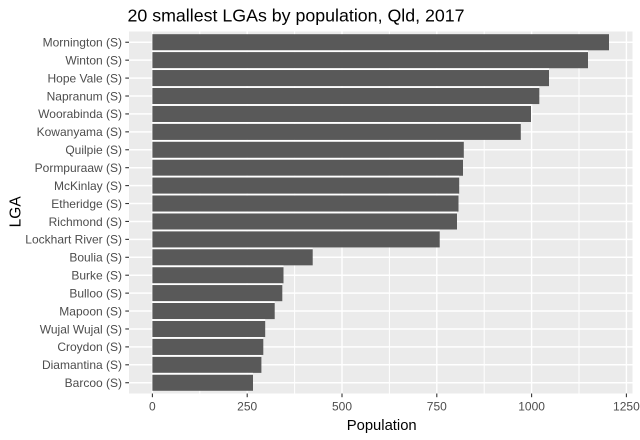 The width and height of the screenshot is (640, 440). I want to click on svg-text: Diamantina (S), so click(82, 365).